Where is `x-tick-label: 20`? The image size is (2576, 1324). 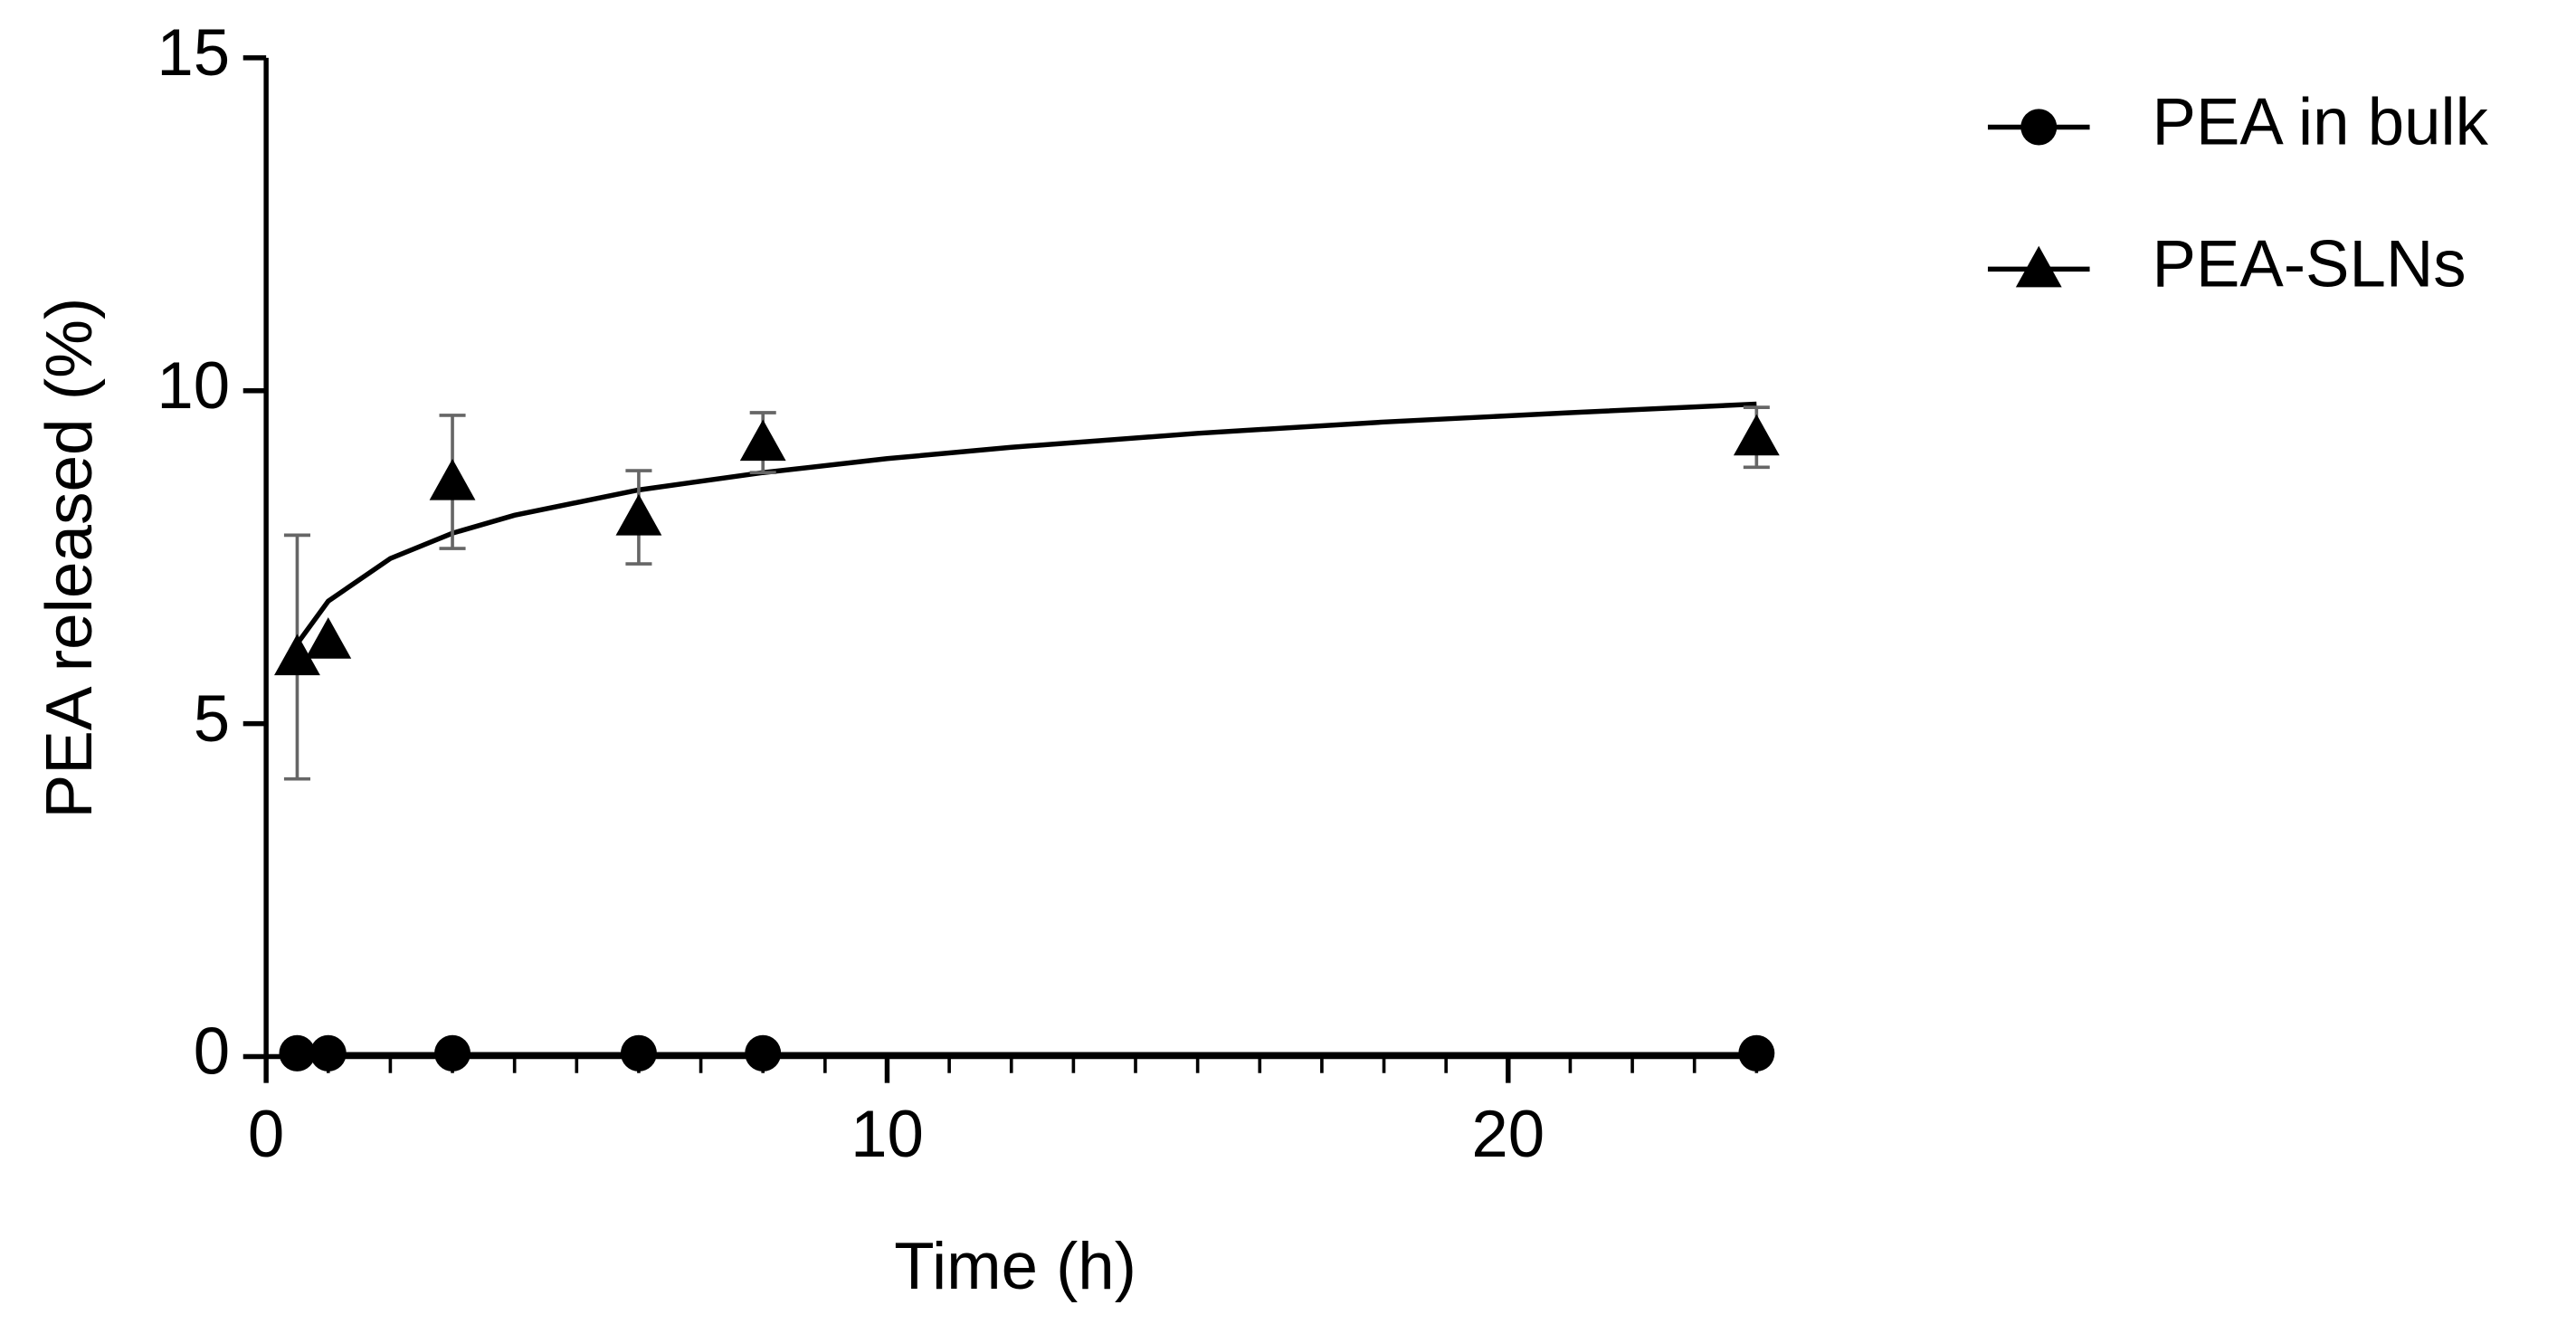 x-tick-label: 20 is located at coordinates (1508, 1134).